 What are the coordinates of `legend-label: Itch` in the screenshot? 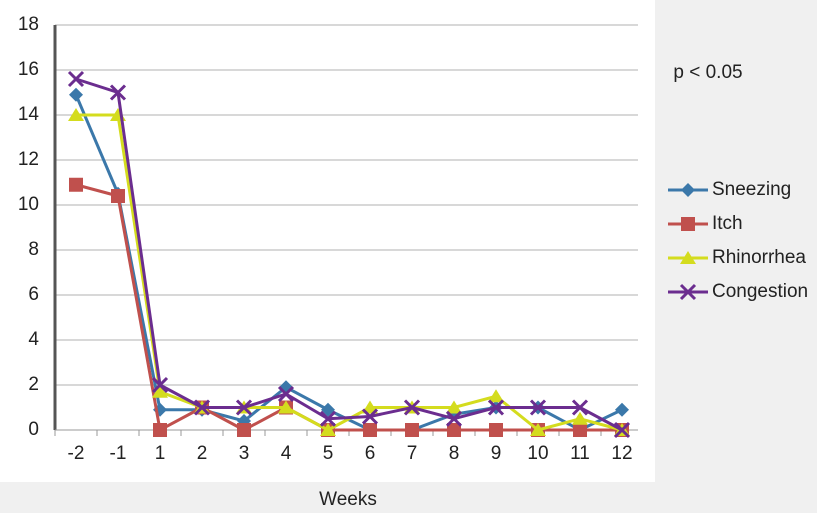 It's located at (727, 223).